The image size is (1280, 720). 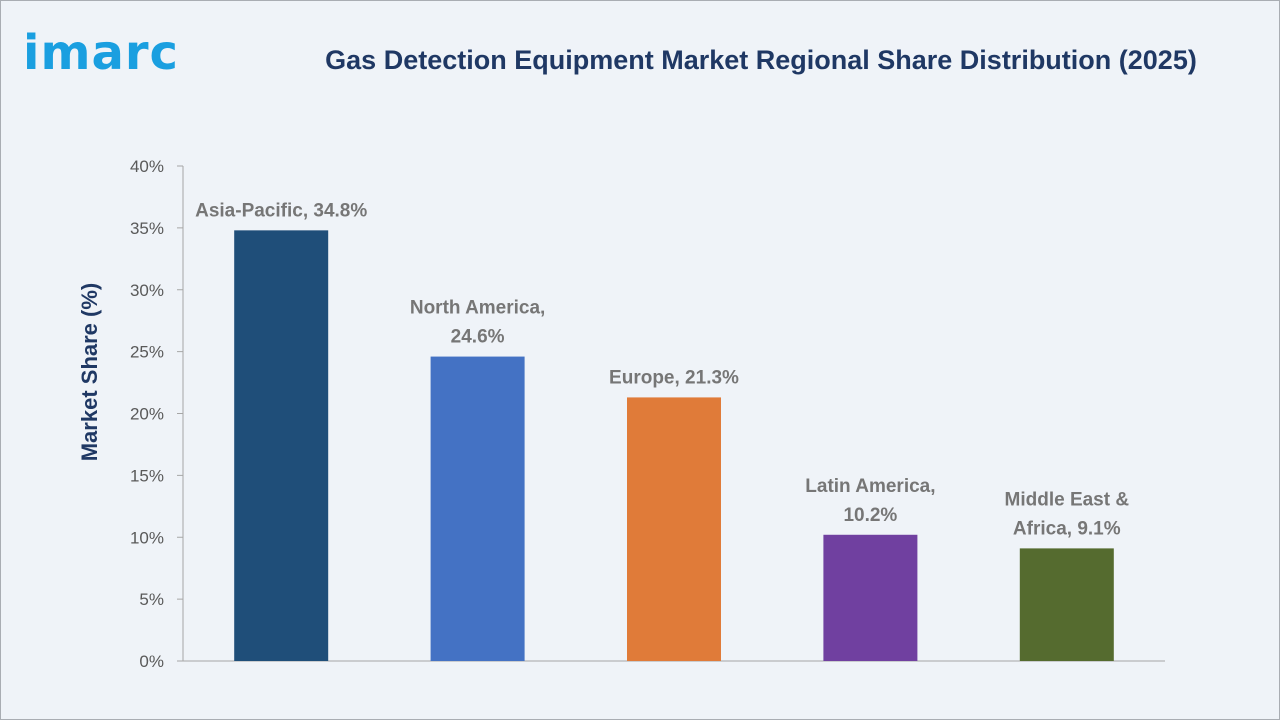 I want to click on data-label: Africa, 9.1%, so click(x=1067, y=528).